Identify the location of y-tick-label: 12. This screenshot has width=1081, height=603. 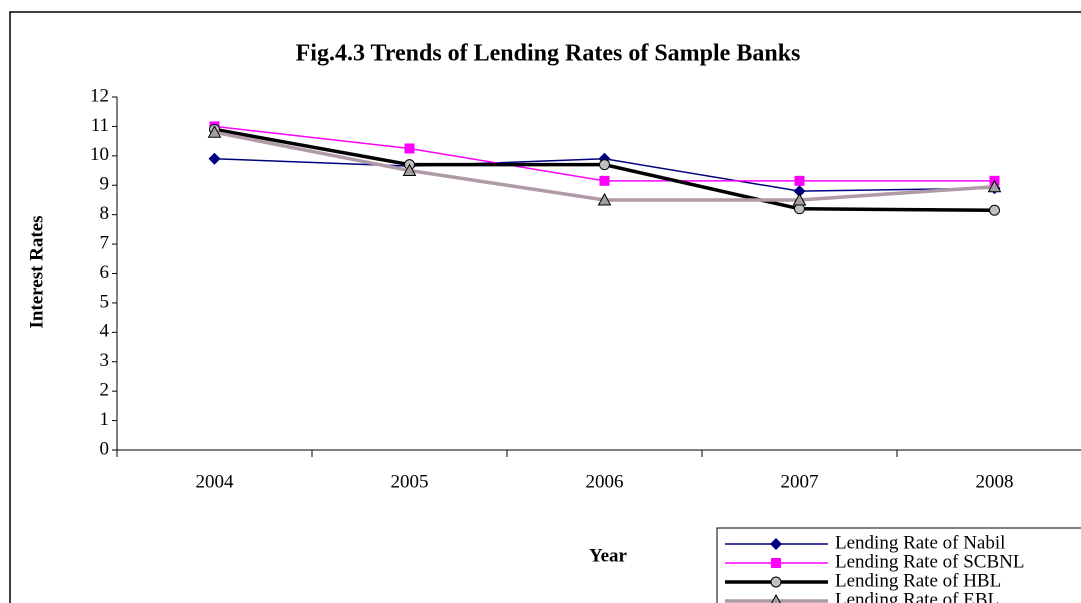
(99, 95).